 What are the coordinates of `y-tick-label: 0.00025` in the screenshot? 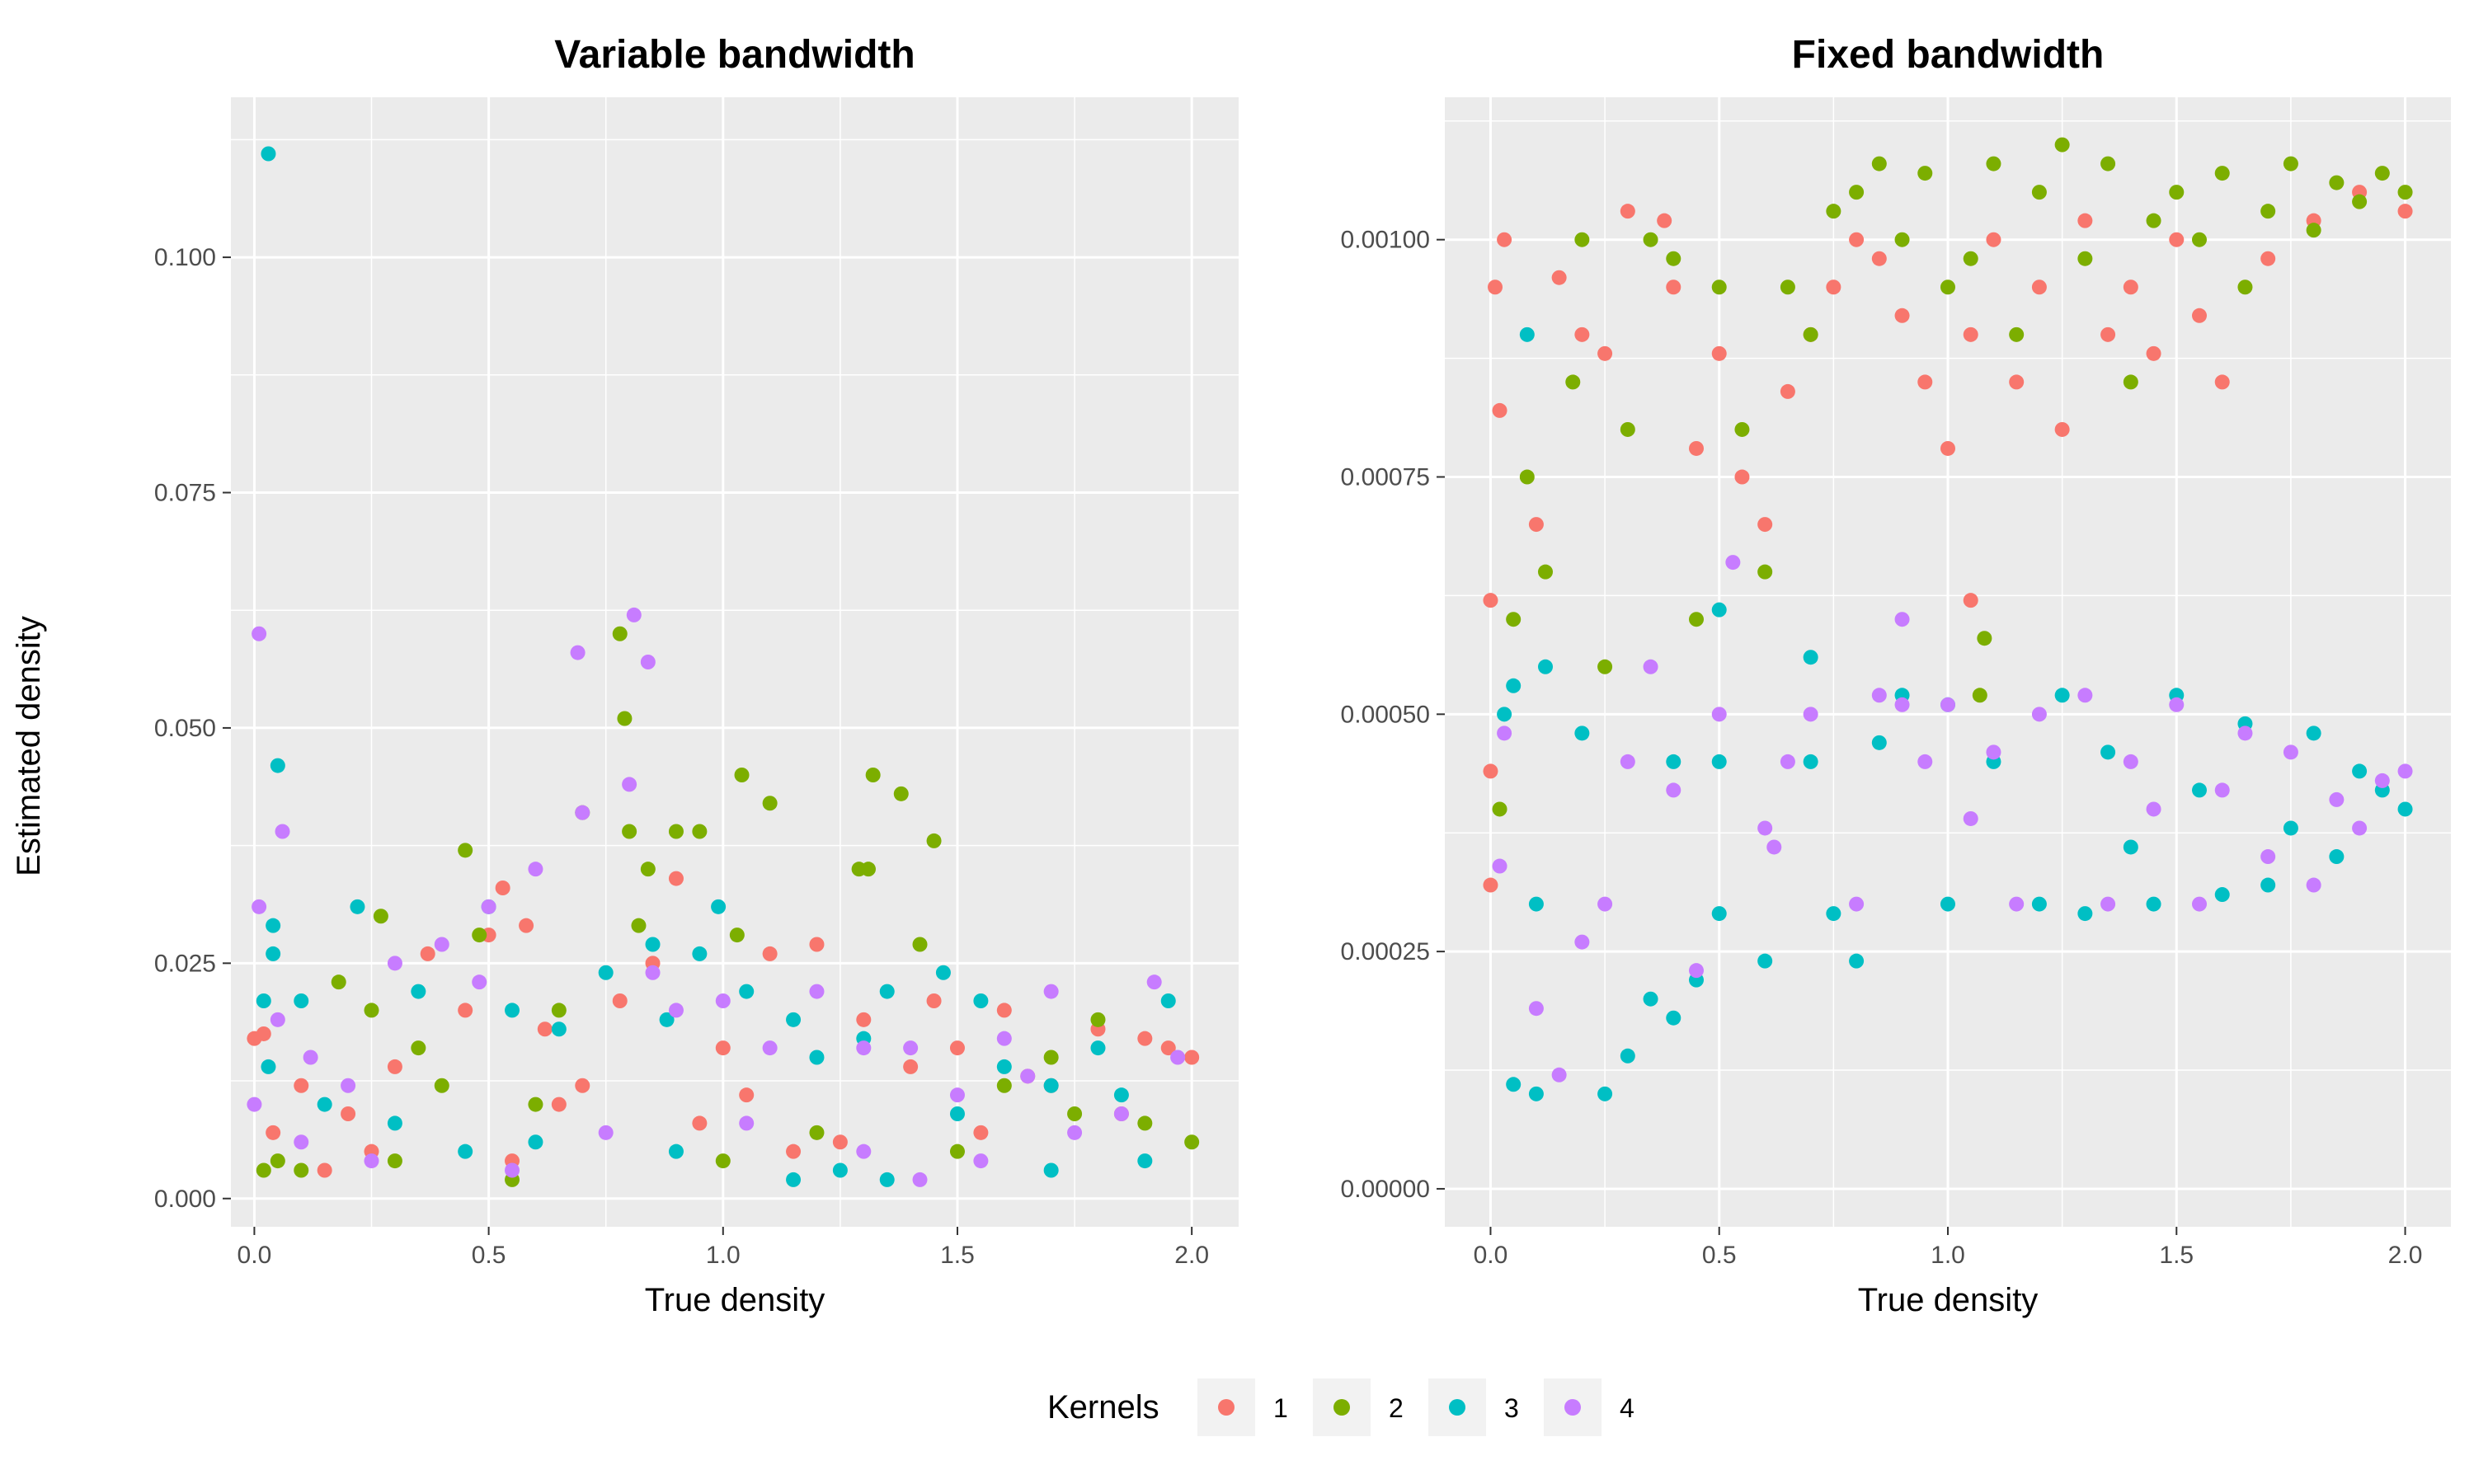 It's located at (1385, 951).